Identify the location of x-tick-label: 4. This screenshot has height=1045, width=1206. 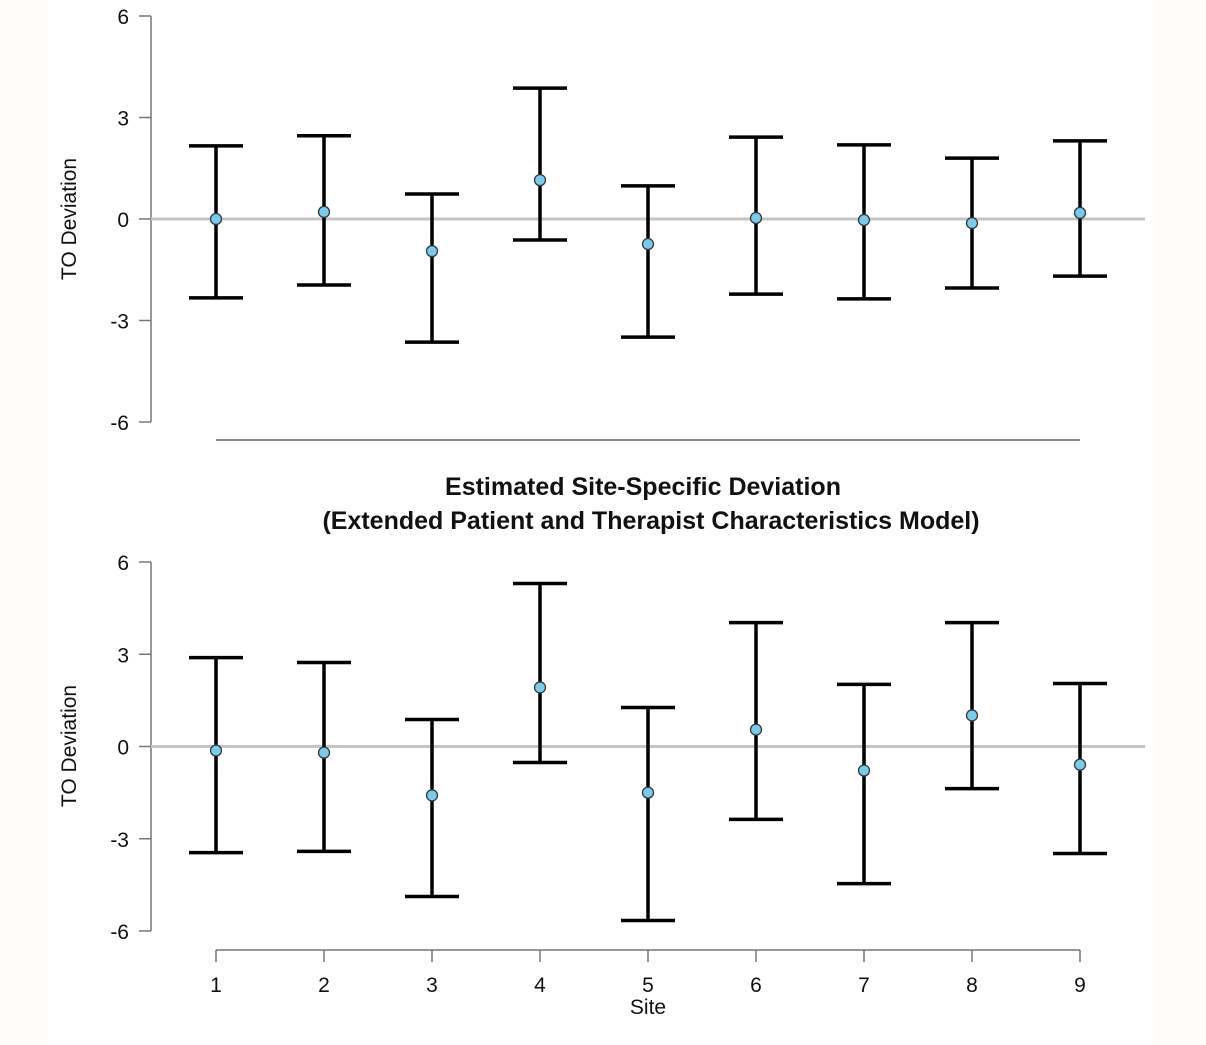
(540, 985).